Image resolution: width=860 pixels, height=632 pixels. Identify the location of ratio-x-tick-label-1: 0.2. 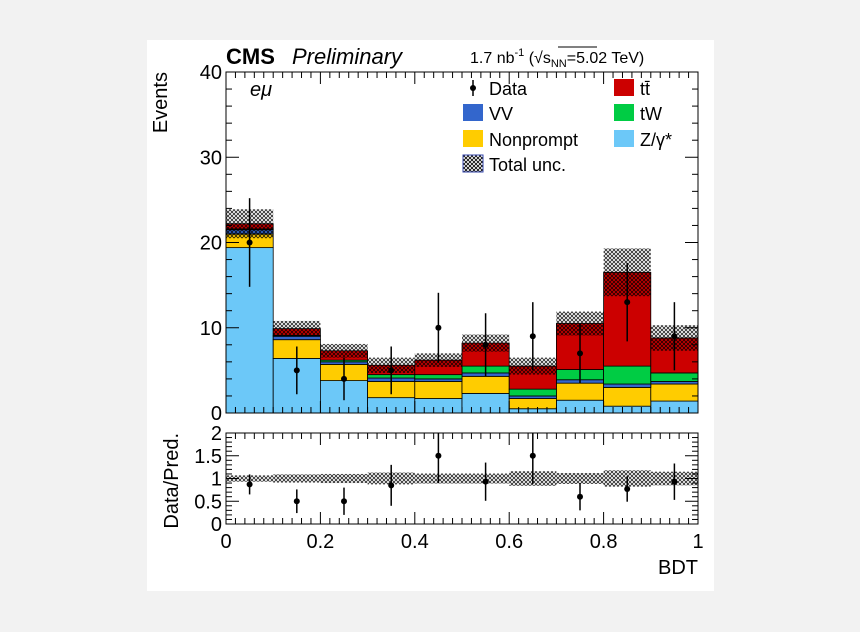
(320, 542).